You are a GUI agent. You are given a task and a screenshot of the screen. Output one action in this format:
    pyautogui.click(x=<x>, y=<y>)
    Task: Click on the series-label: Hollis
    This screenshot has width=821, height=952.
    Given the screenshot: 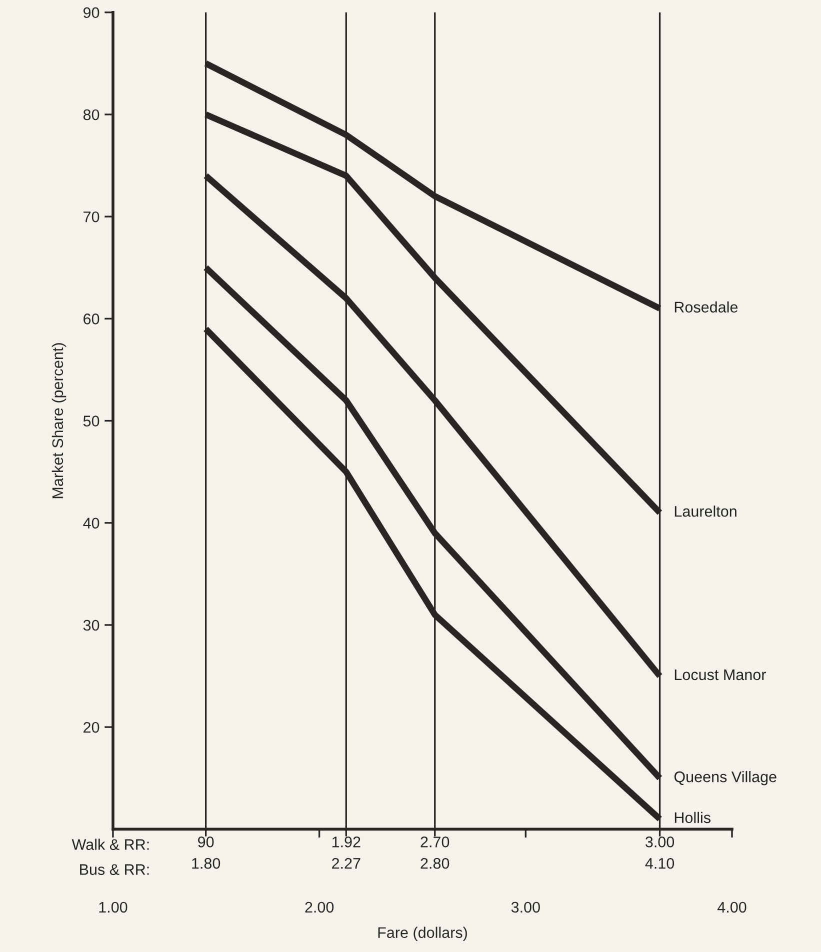 What is the action you would take?
    pyautogui.click(x=692, y=818)
    